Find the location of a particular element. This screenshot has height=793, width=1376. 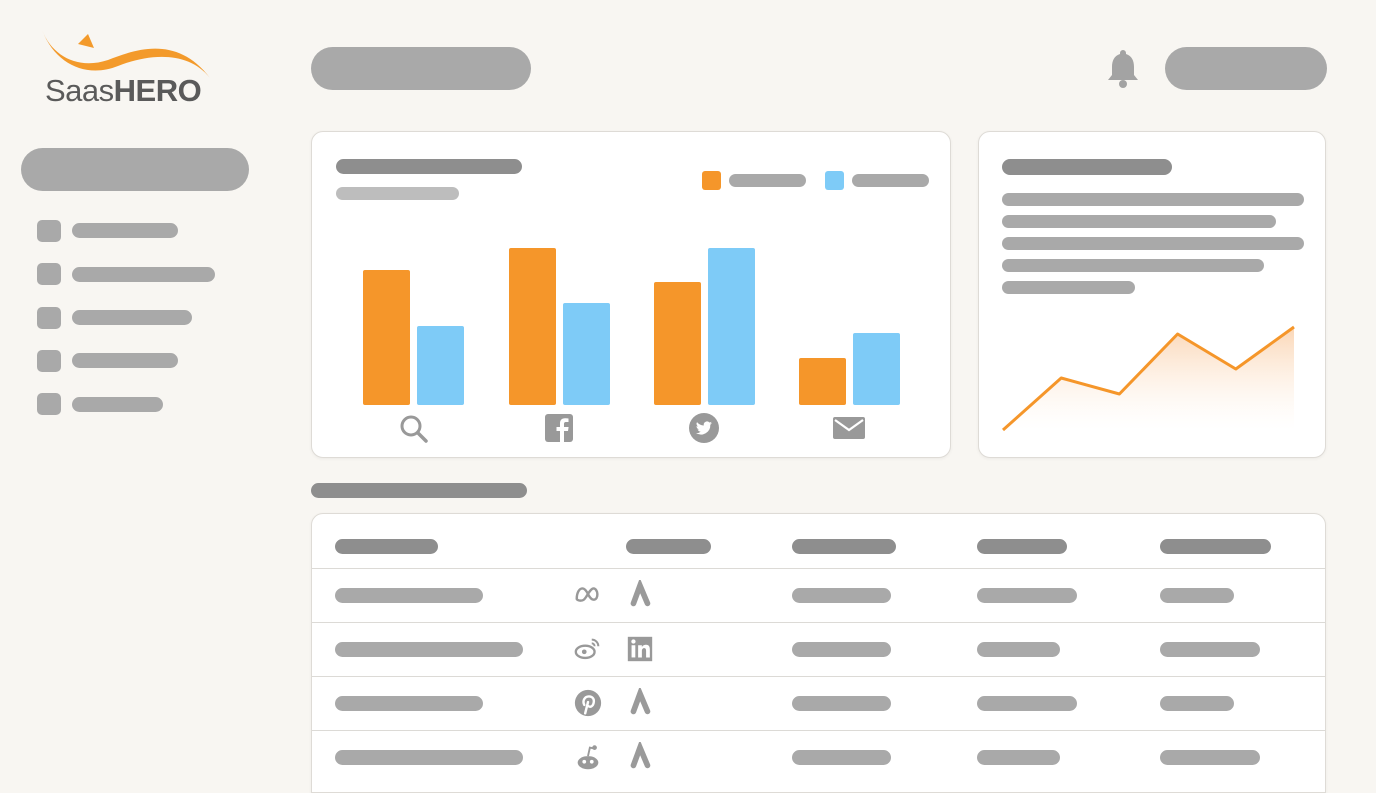

mail-icon is located at coordinates (849, 428).